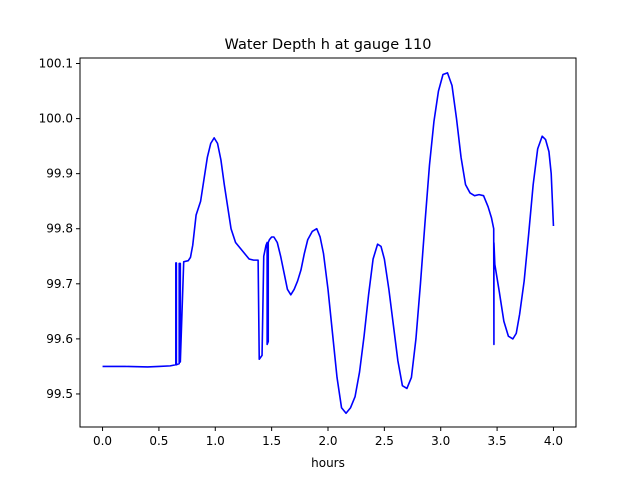 Image resolution: width=640 pixels, height=480 pixels. What do you see at coordinates (102, 441) in the screenshot?
I see `x-tick-label: 0.0` at bounding box center [102, 441].